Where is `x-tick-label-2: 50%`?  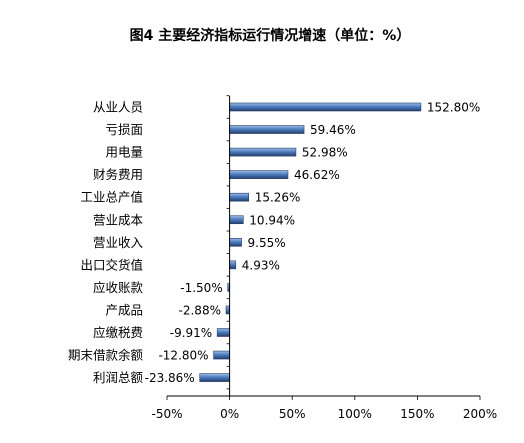
x-tick-label-2: 50% is located at coordinates (292, 414).